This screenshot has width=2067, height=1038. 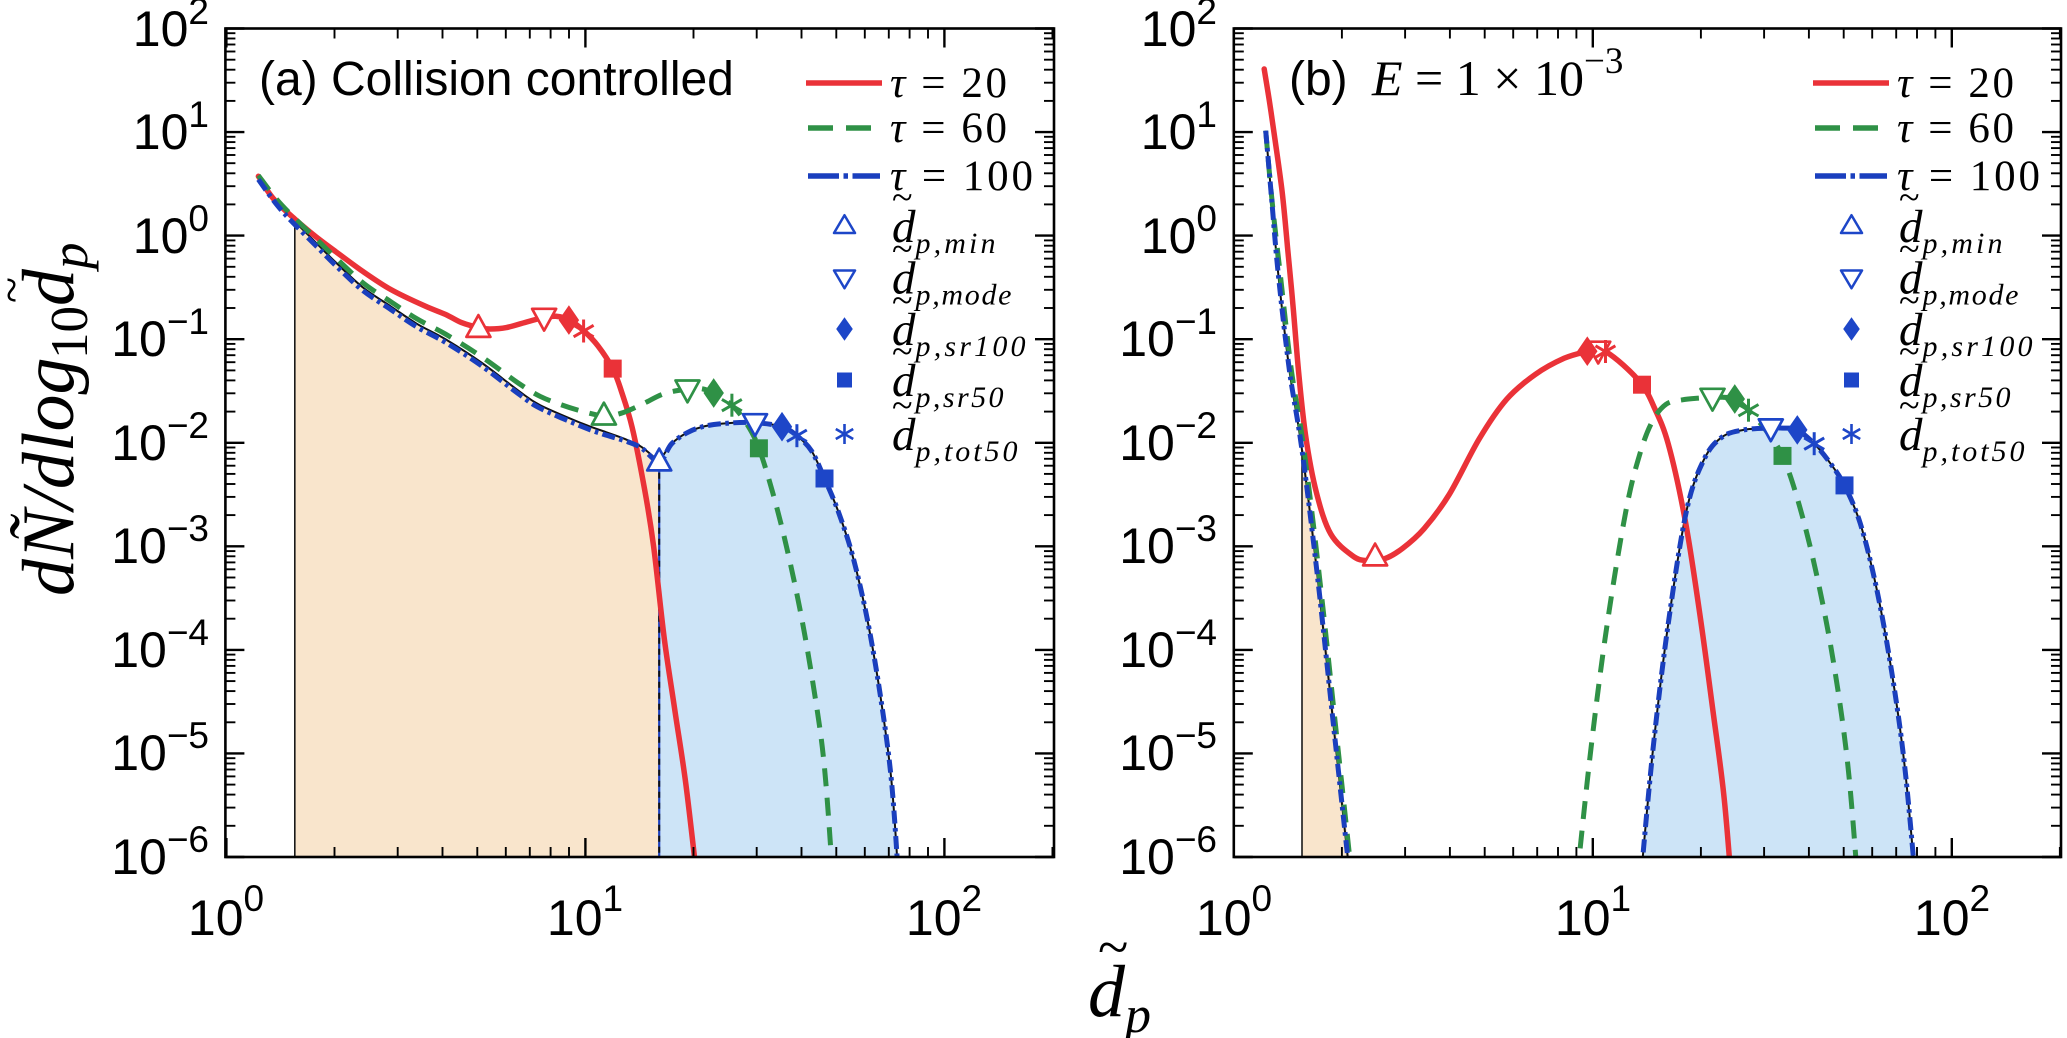 What do you see at coordinates (1119, 994) in the screenshot?
I see `svg-text: dp` at bounding box center [1119, 994].